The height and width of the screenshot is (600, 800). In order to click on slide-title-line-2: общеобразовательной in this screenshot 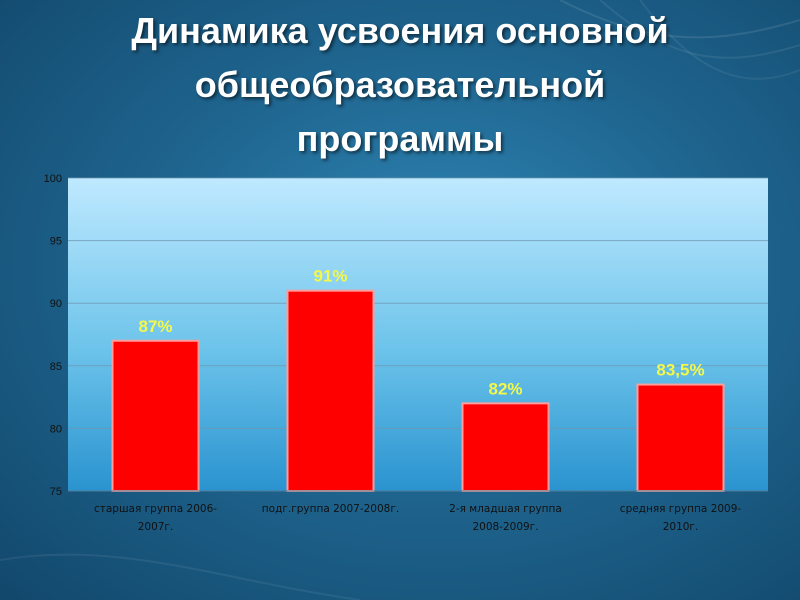, I will do `click(400, 84)`.